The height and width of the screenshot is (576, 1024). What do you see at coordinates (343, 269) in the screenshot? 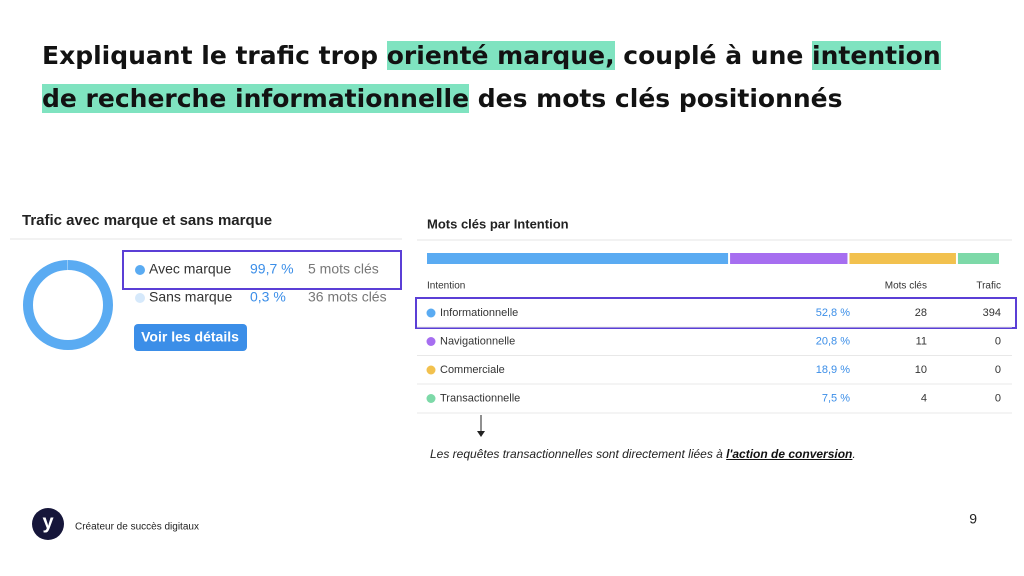
I see `row-keywords: 5 mots clés` at bounding box center [343, 269].